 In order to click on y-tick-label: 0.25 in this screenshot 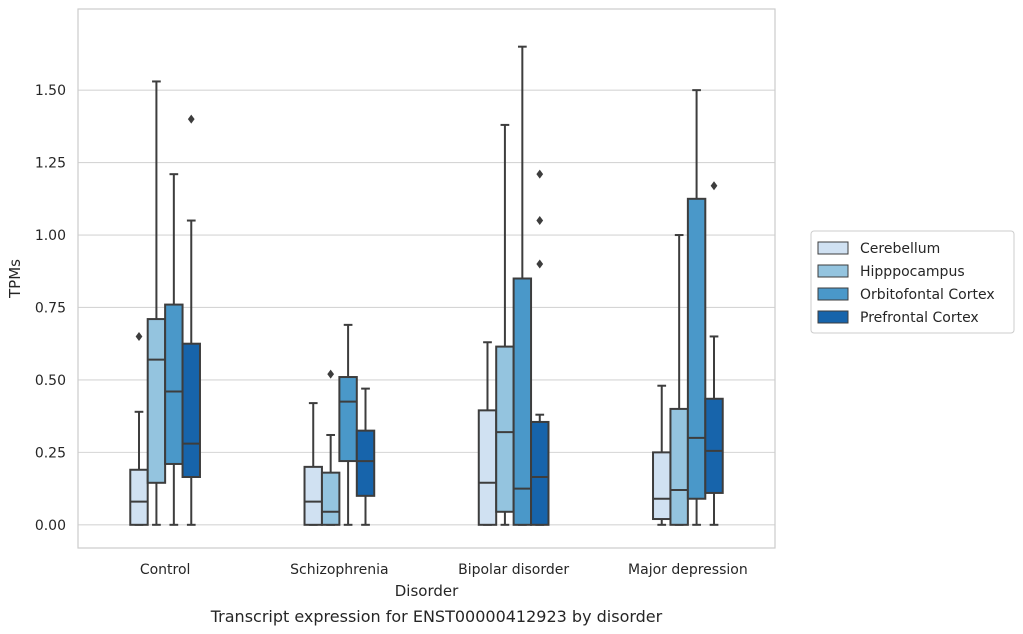, I will do `click(50, 453)`.